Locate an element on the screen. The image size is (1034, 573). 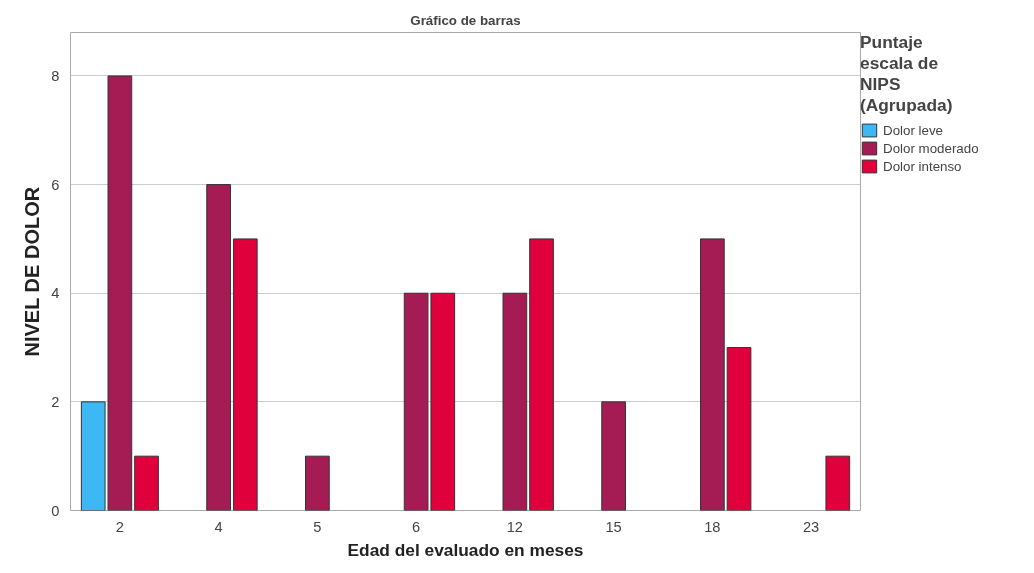
x-tick-label: 4 is located at coordinates (218, 526).